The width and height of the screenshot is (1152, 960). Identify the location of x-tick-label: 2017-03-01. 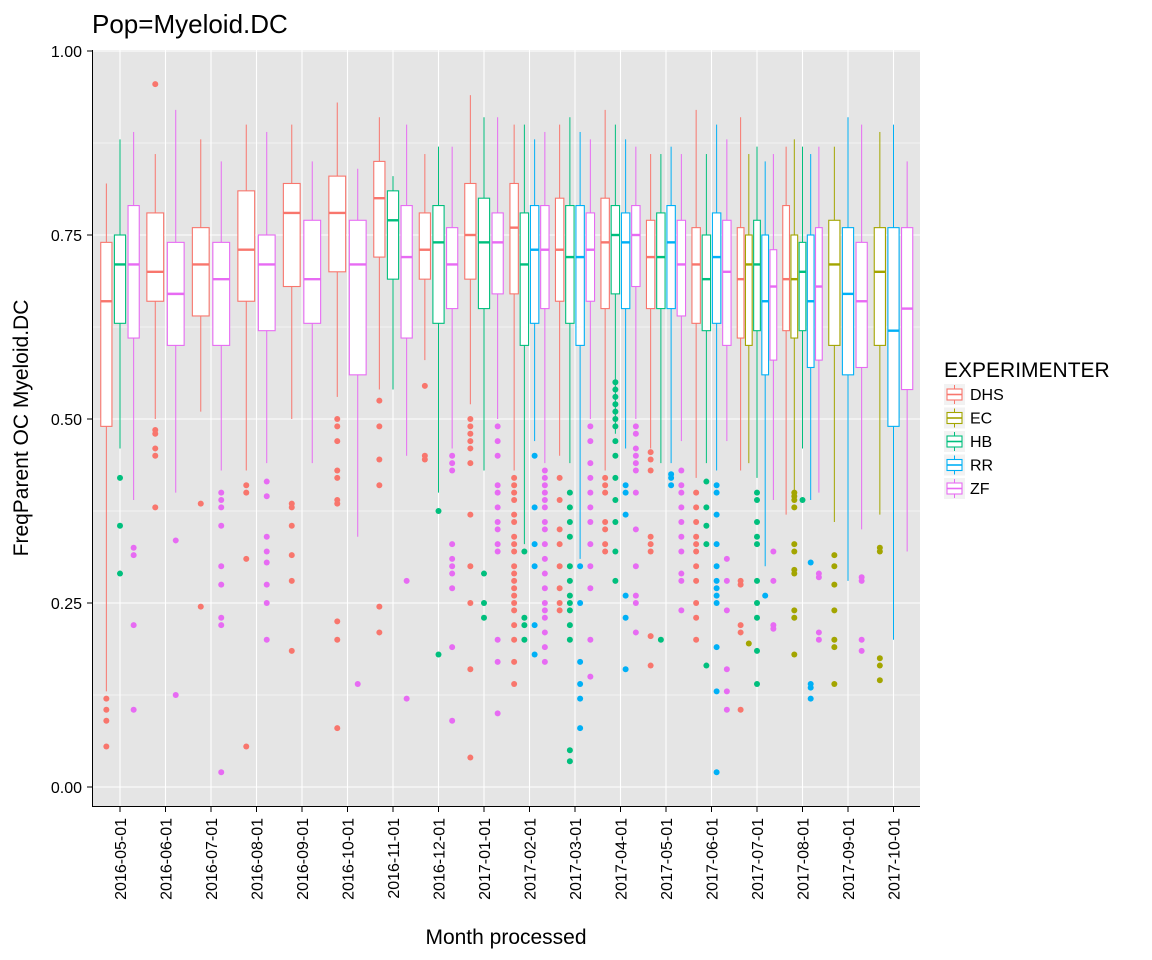
(576, 859).